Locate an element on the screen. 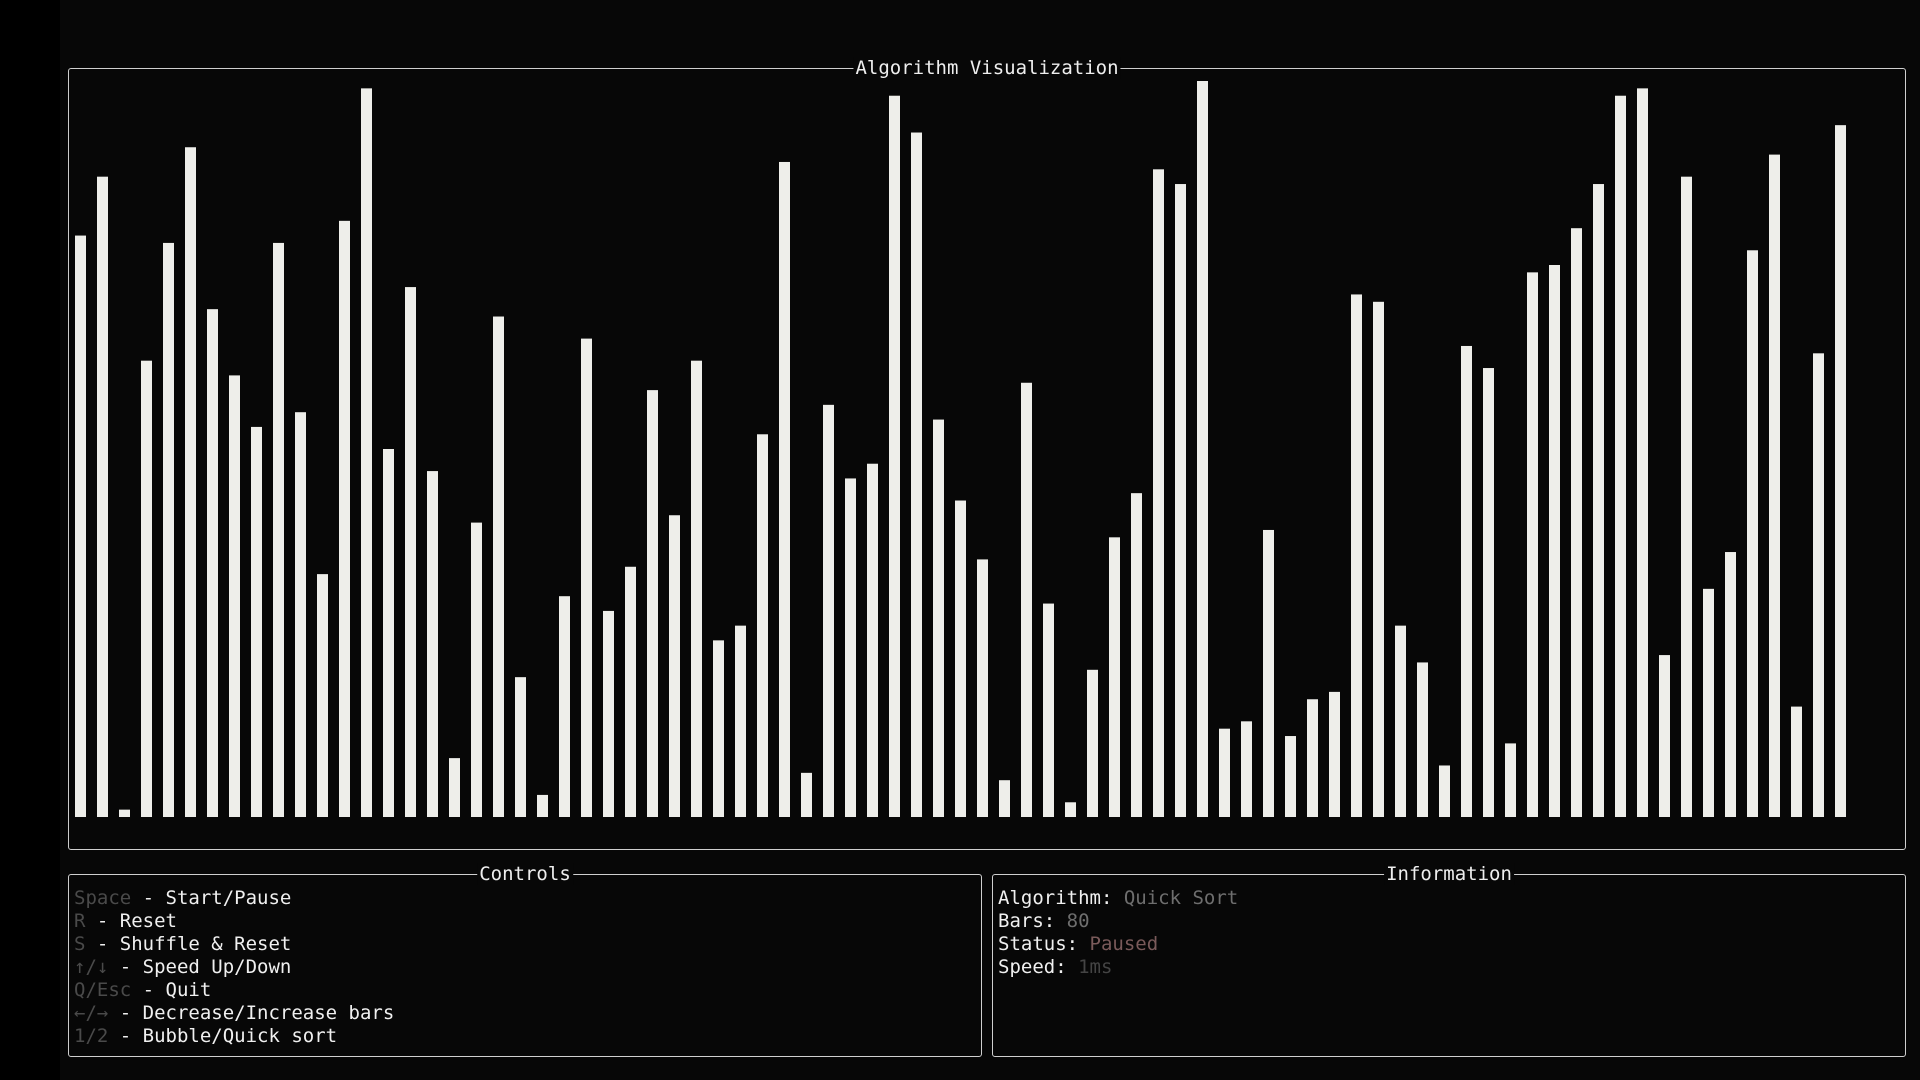 Image resolution: width=1920 pixels, height=1080 pixels. control-key: Space is located at coordinates (103, 898).